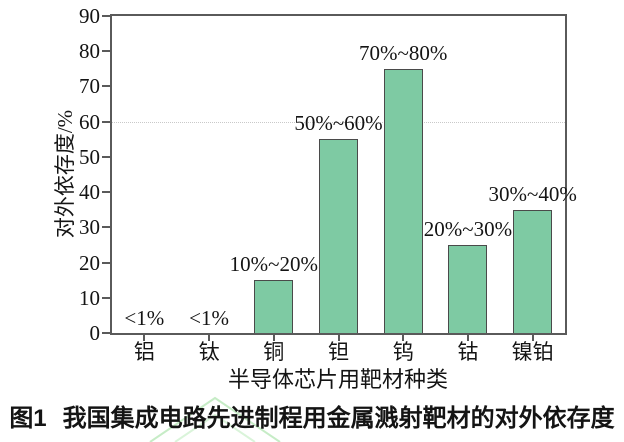 The image size is (624, 442). What do you see at coordinates (403, 352) in the screenshot?
I see `category-label-钨: 钨` at bounding box center [403, 352].